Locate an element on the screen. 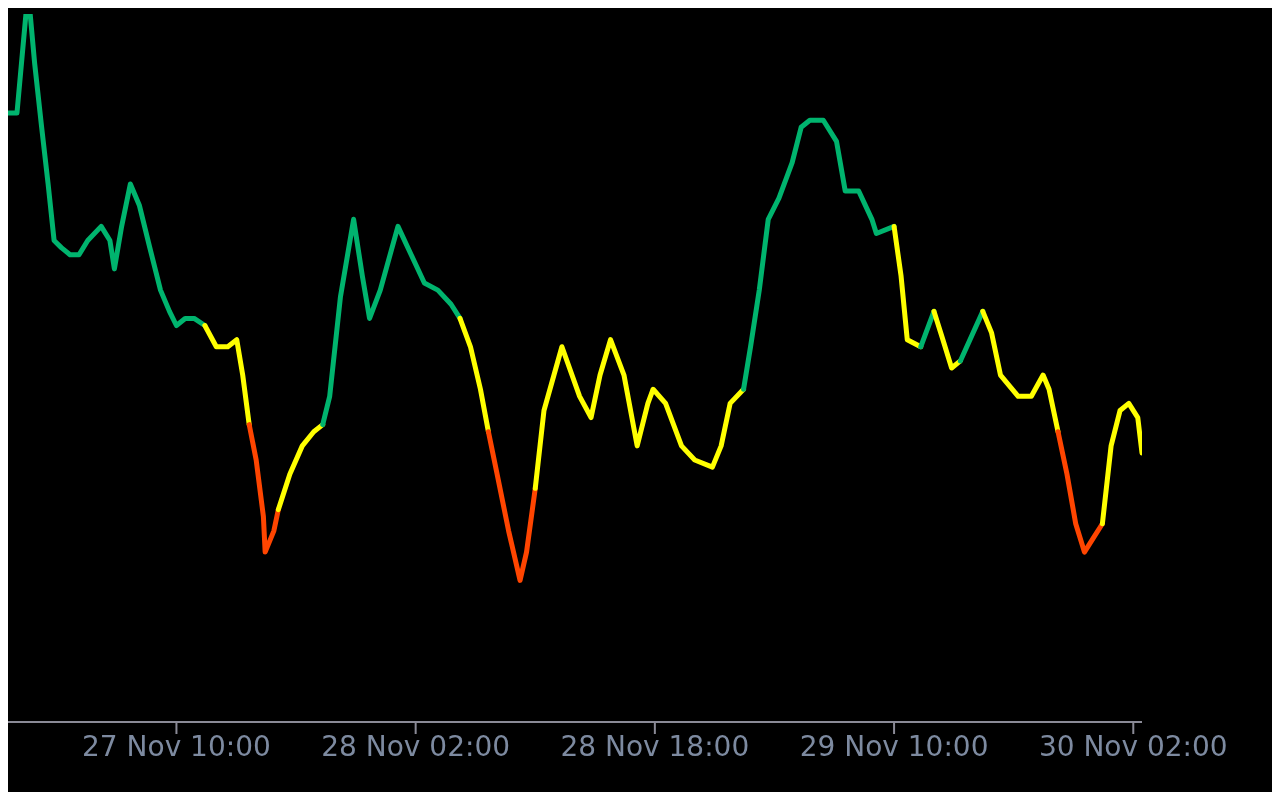 This screenshot has width=1280, height=800. x-tick-label: 30 Nov 02:00 is located at coordinates (1133, 746).